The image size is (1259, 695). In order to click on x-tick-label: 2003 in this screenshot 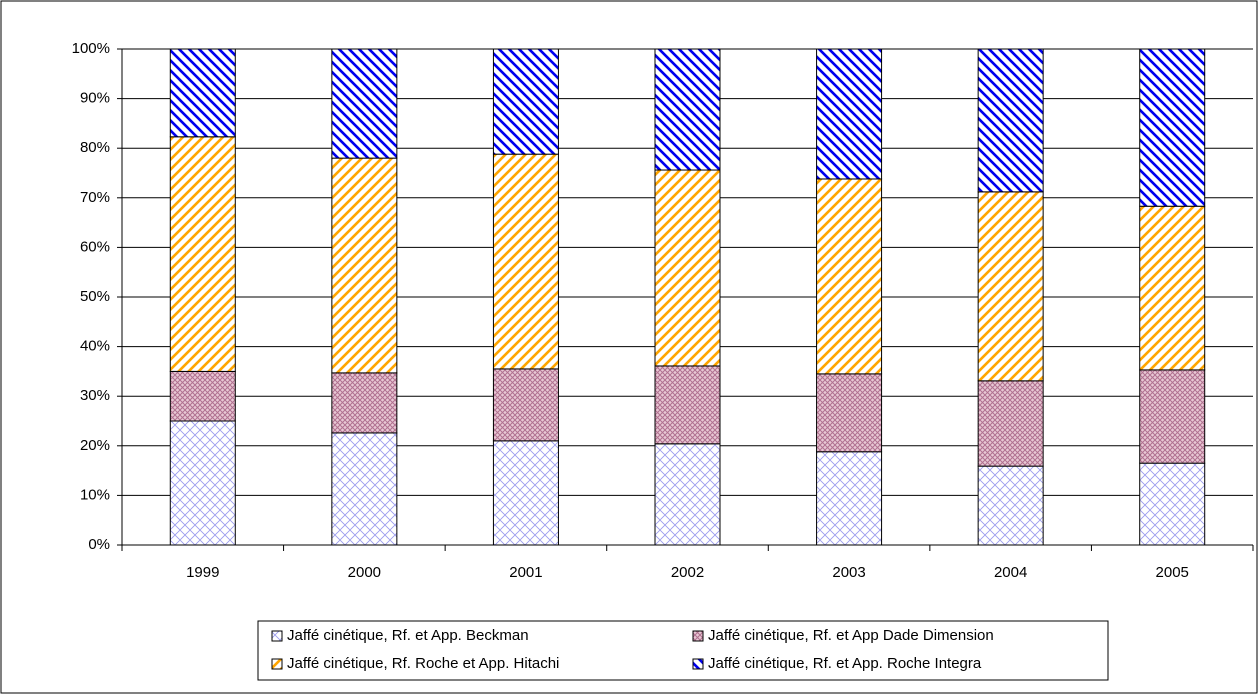, I will do `click(848, 572)`.